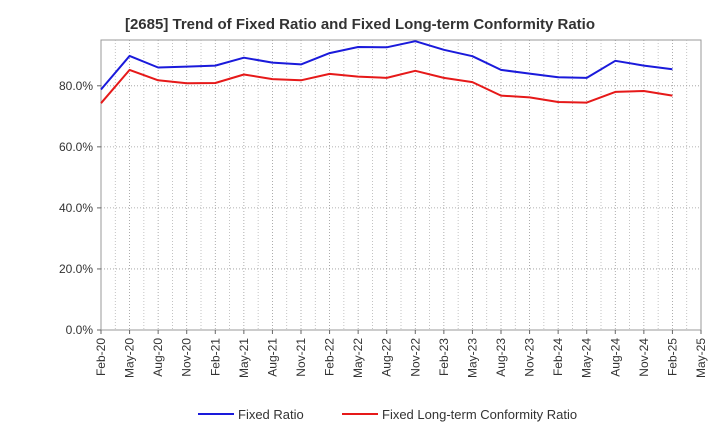 This screenshot has height=440, width=720. Describe the element at coordinates (472, 358) in the screenshot. I see `x-tick-label: May-23` at that location.